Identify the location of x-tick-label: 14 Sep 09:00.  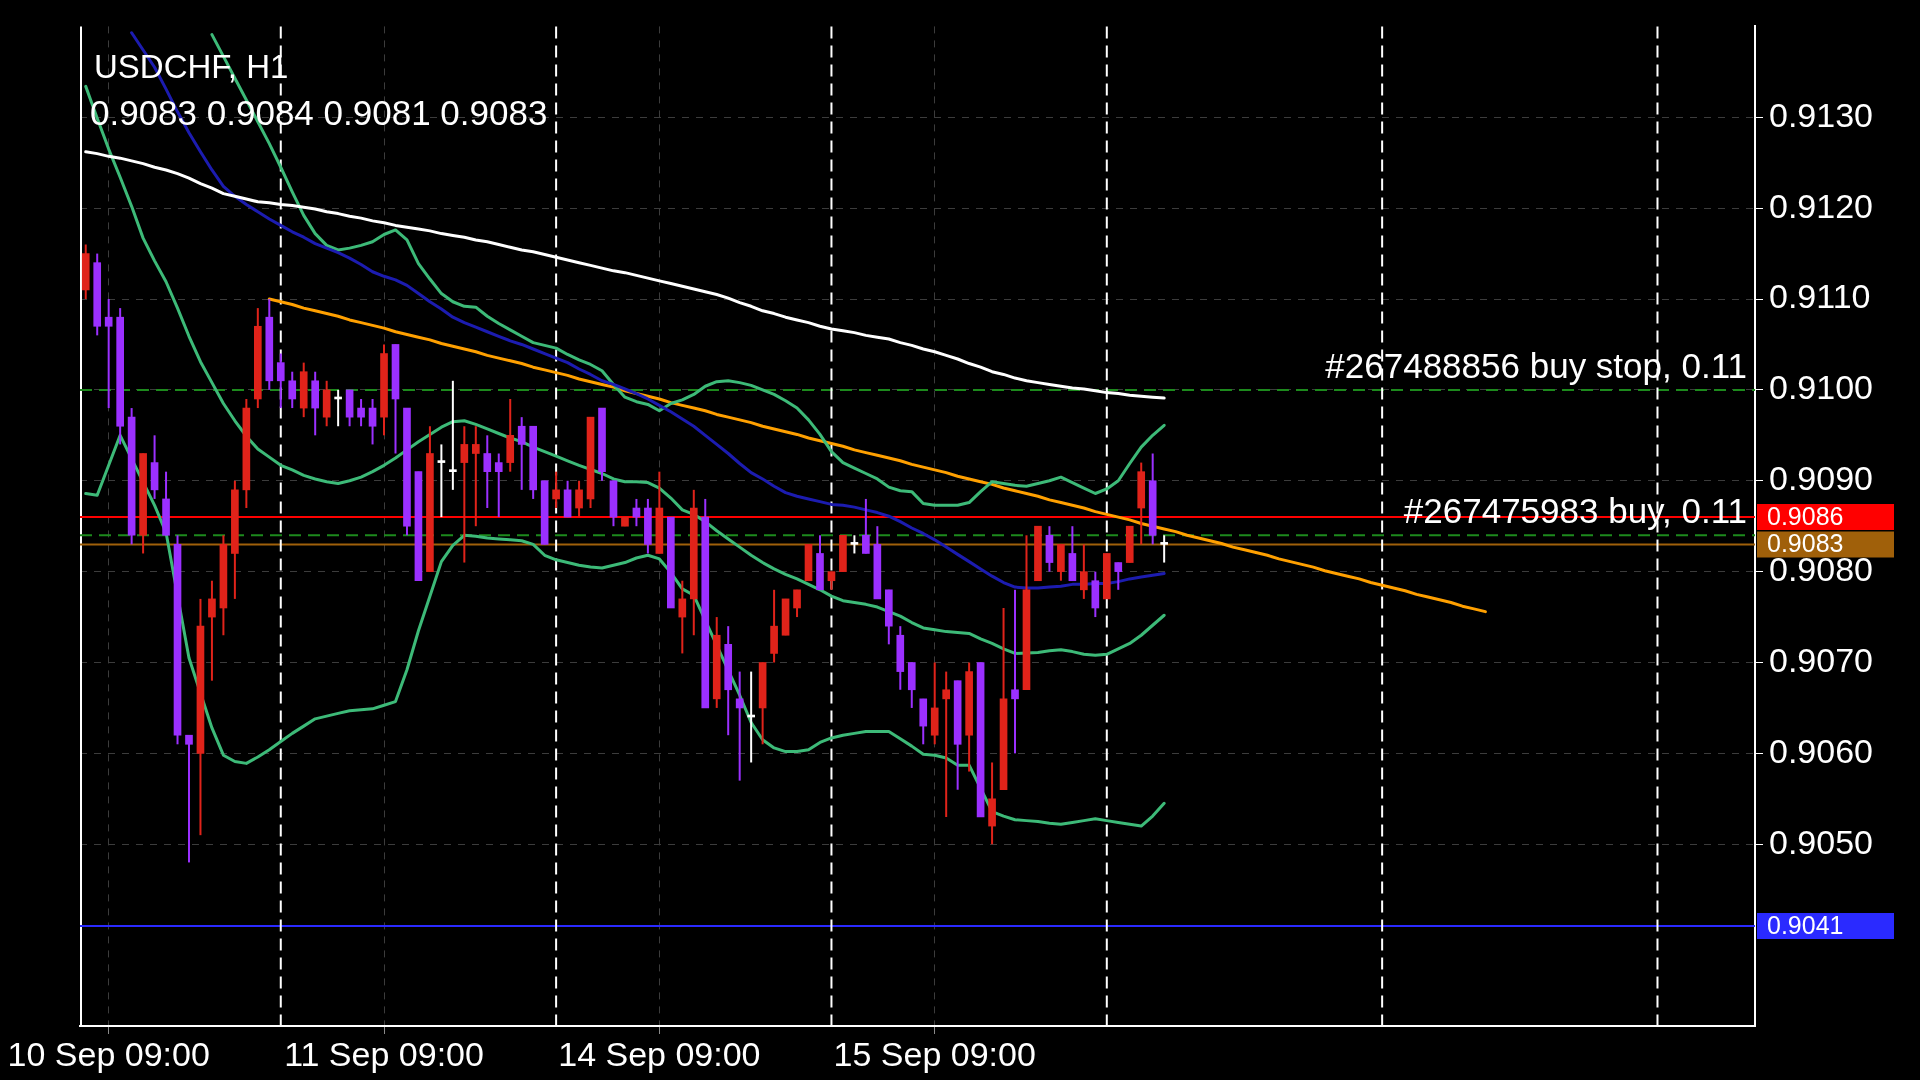
(659, 1053).